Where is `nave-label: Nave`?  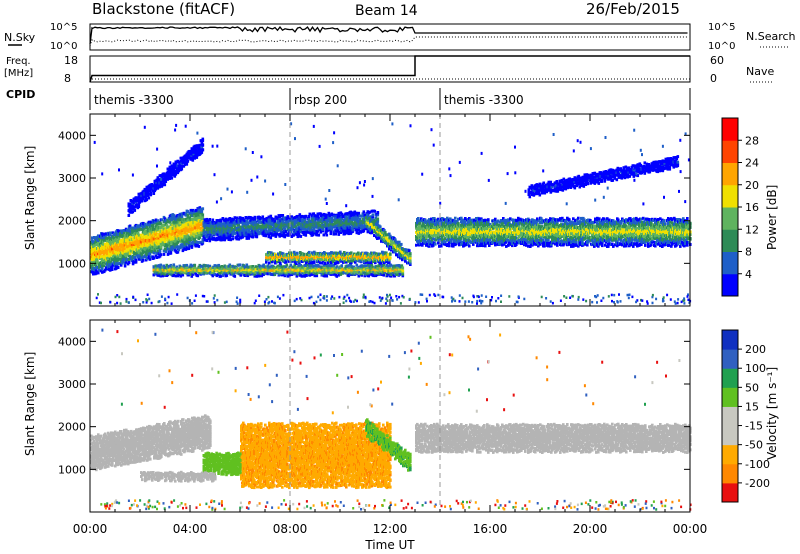 nave-label: Nave is located at coordinates (760, 71).